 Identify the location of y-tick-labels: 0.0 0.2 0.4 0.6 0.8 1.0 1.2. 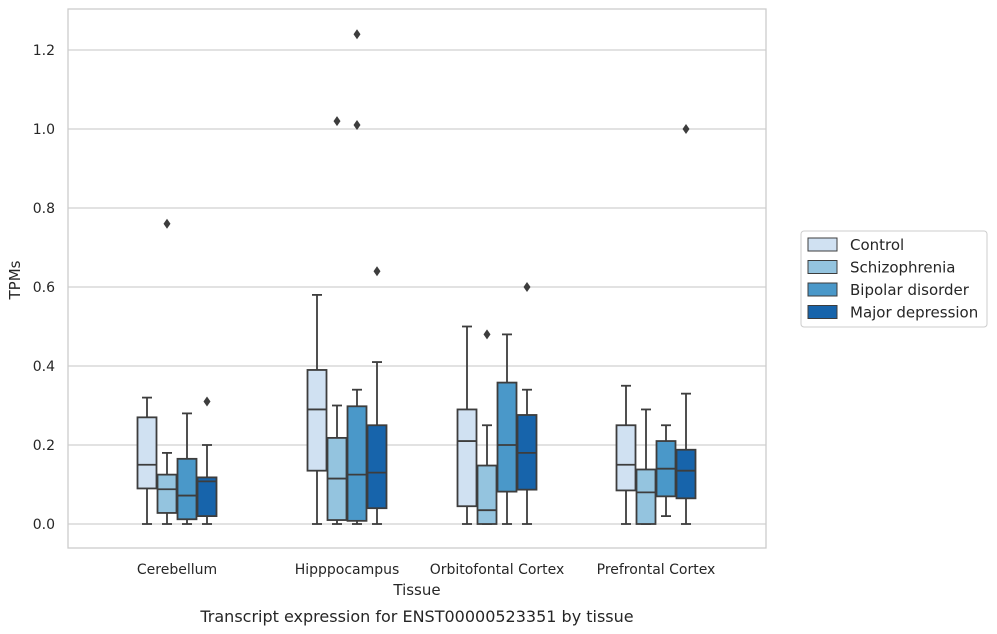
(44, 288).